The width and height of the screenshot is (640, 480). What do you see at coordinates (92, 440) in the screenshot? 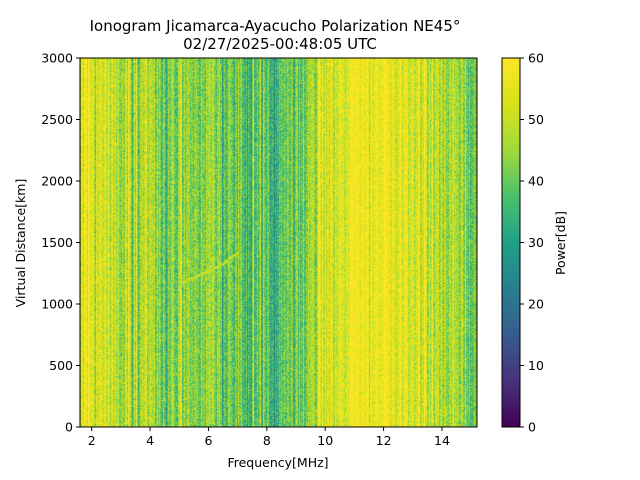
I see `x-tick-label: 2` at bounding box center [92, 440].